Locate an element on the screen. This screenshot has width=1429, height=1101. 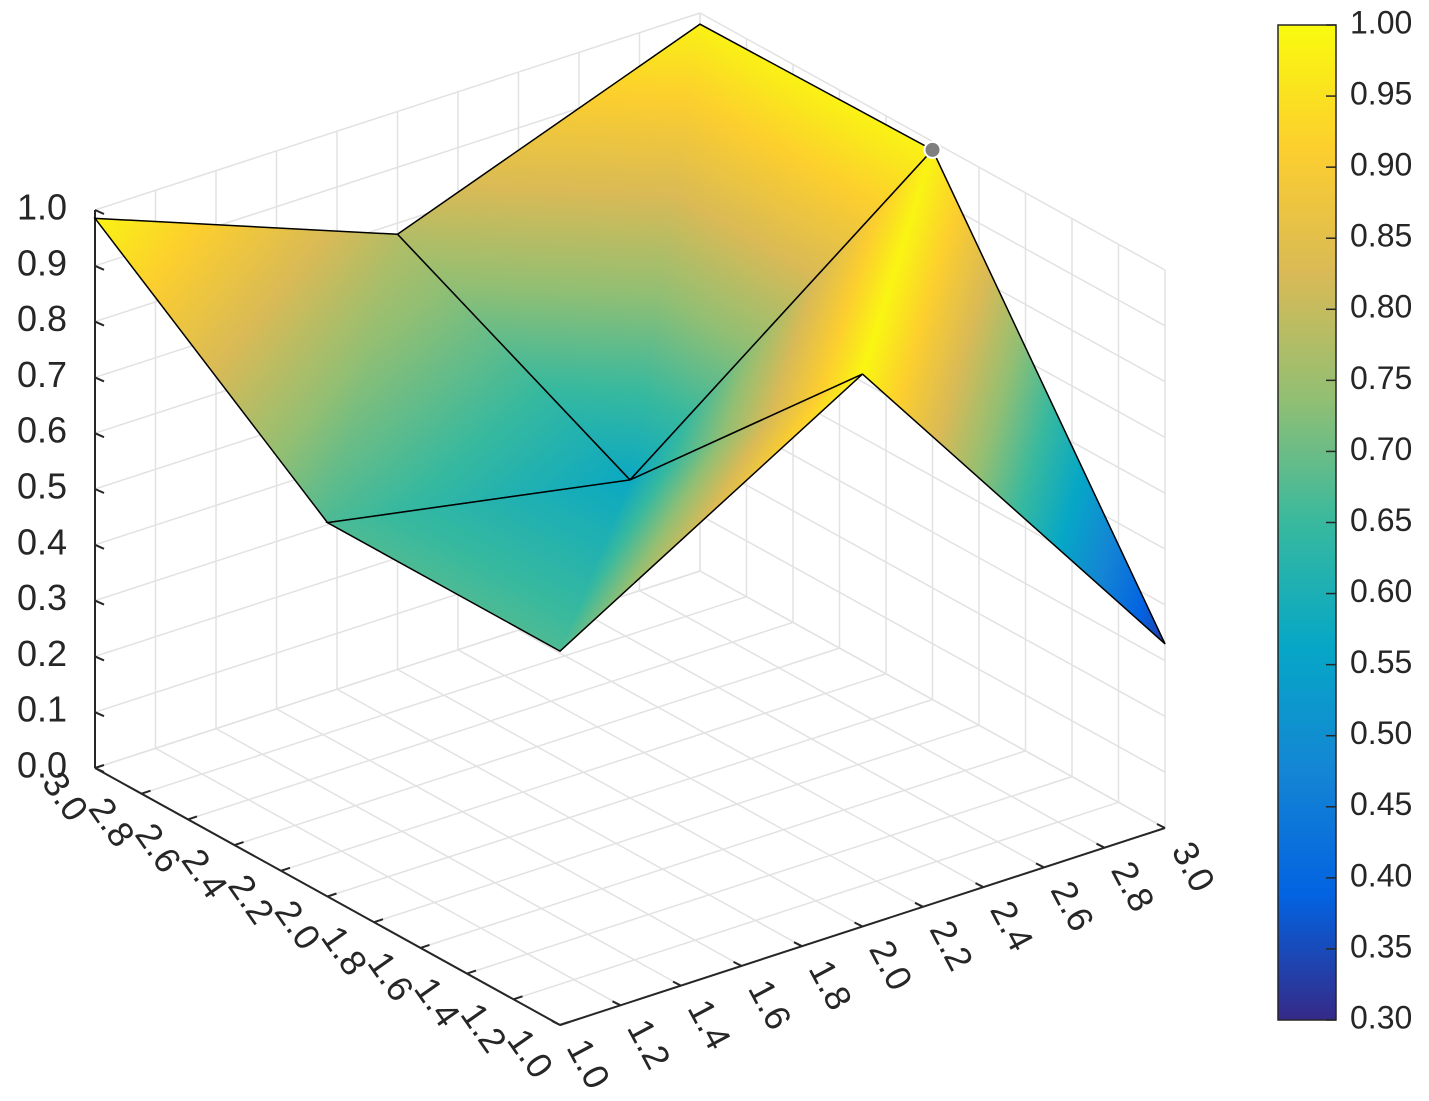
x-tick-label: 2.0 is located at coordinates (891, 964).